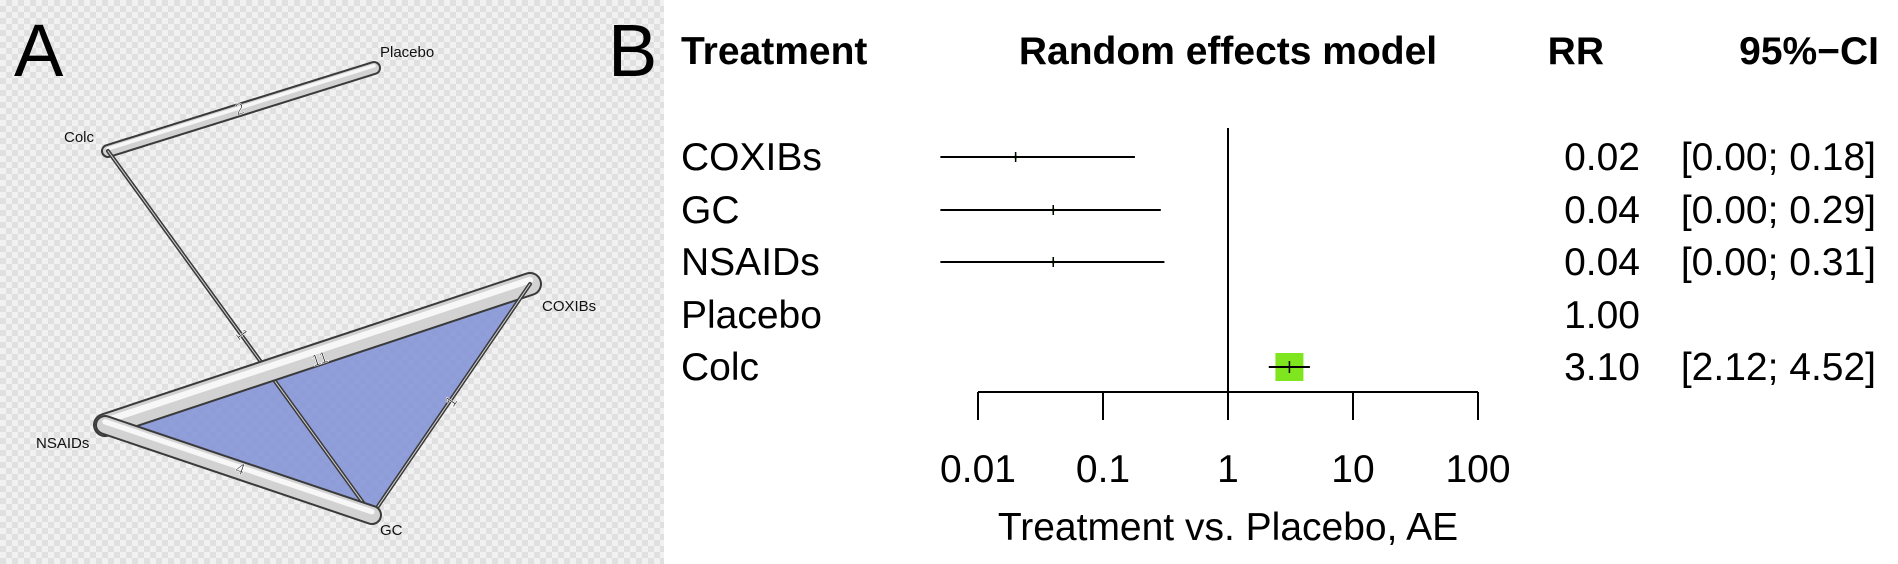 The height and width of the screenshot is (564, 1898). Describe the element at coordinates (720, 367) in the screenshot. I see `row-treatment-name: Colc` at that location.